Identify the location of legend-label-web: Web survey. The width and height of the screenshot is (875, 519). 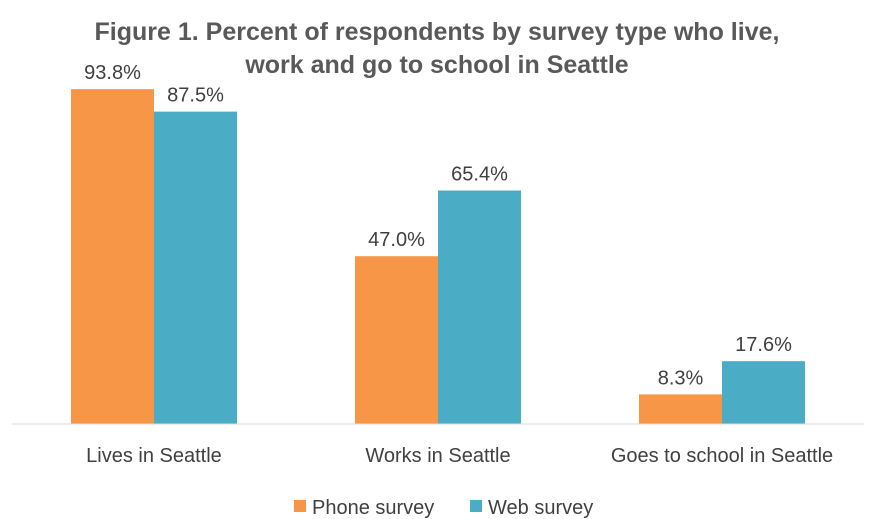
(540, 508).